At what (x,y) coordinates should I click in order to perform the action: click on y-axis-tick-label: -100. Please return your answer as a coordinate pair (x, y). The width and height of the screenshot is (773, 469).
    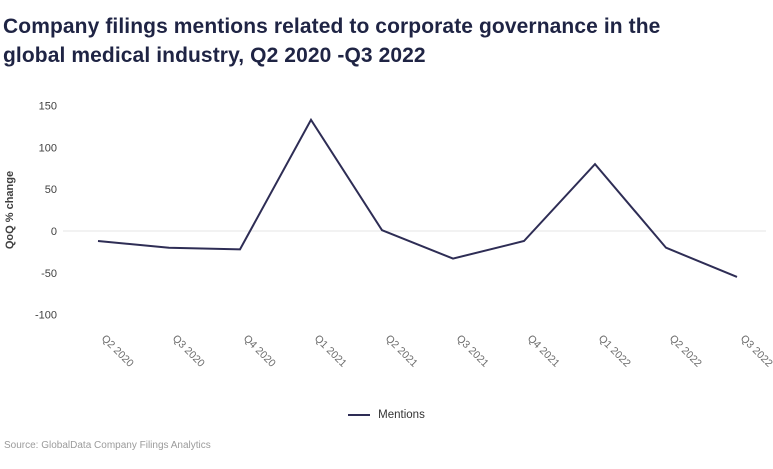
    Looking at the image, I should click on (46, 316).